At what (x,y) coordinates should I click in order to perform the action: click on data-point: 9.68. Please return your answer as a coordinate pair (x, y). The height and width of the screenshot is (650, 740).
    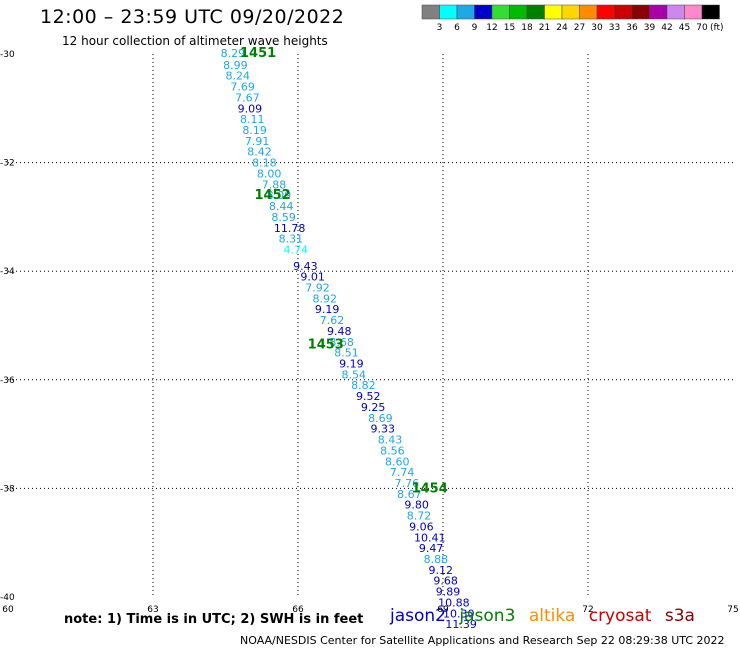
    Looking at the image, I should click on (445, 581).